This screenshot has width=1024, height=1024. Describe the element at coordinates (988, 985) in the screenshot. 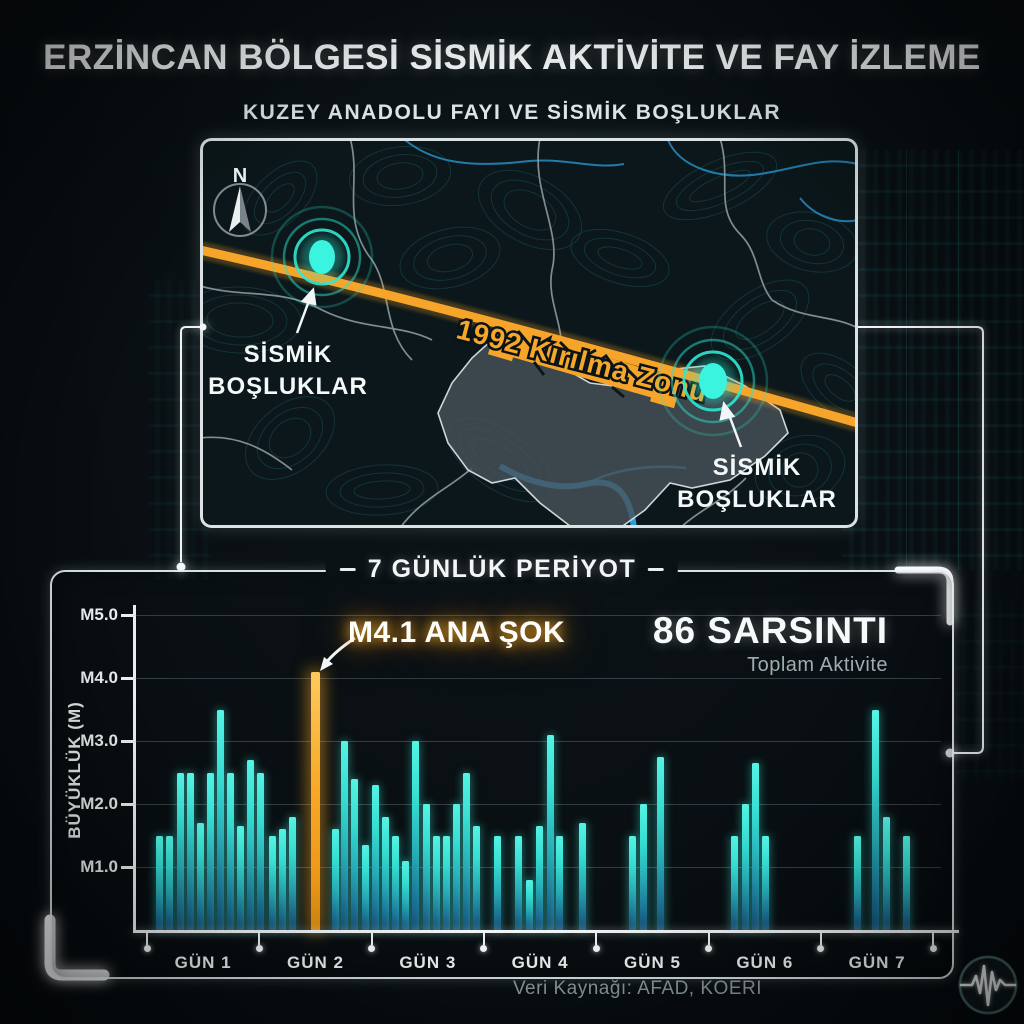

I see `seismograph-icon` at that location.